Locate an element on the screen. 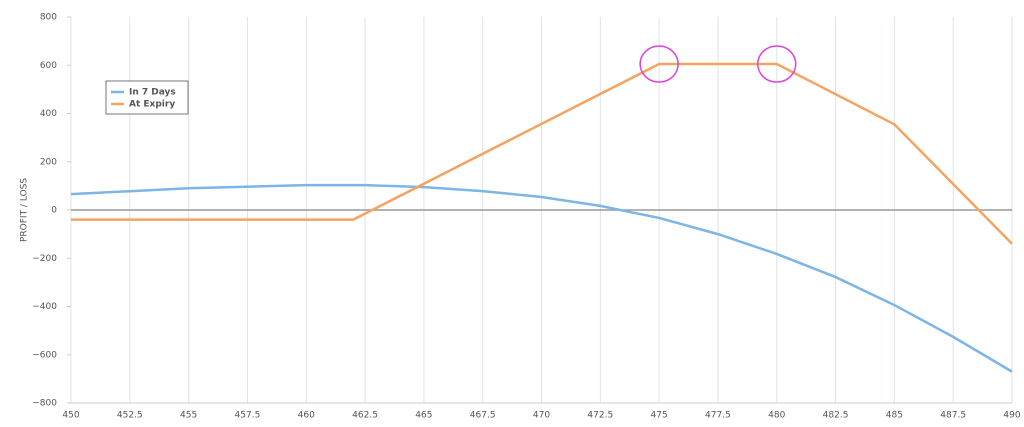  x-tick-label: 482.5 is located at coordinates (836, 416).